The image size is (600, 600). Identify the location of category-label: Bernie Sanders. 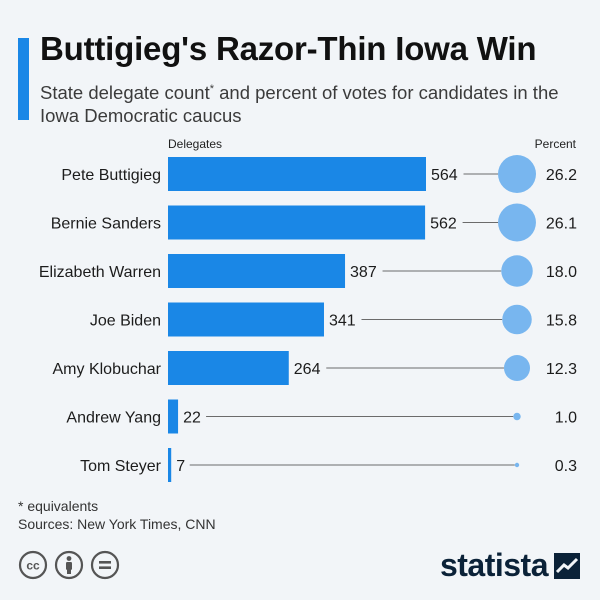
(106, 224).